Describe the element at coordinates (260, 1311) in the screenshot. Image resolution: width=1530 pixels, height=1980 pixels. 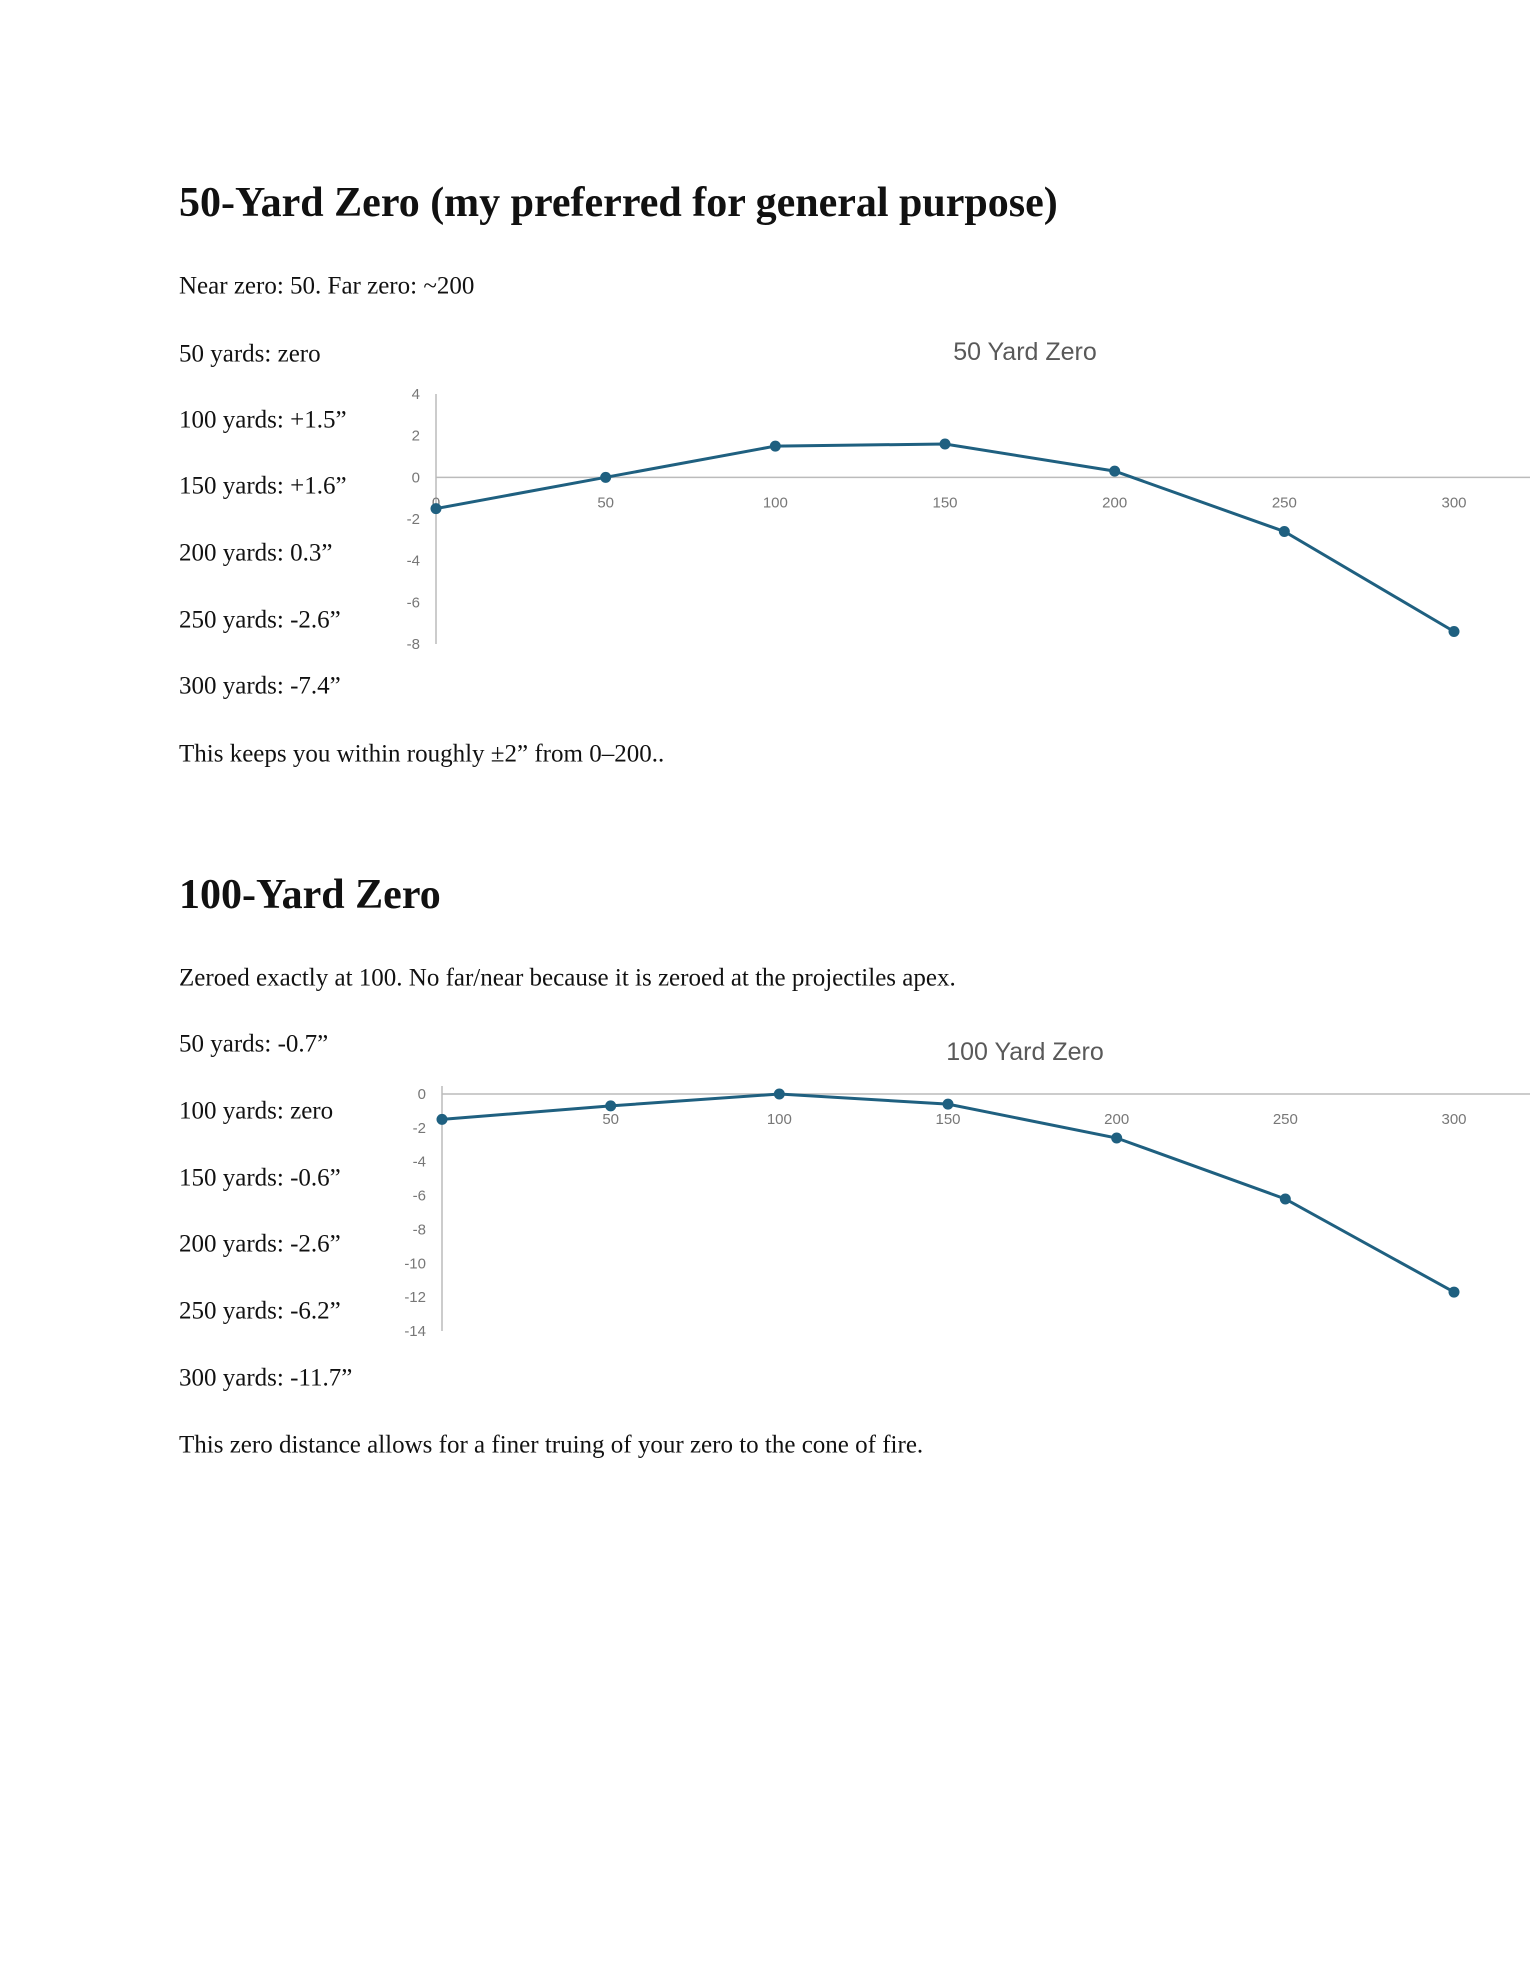
I see `list-item: 250 yards: -6.2”` at that location.